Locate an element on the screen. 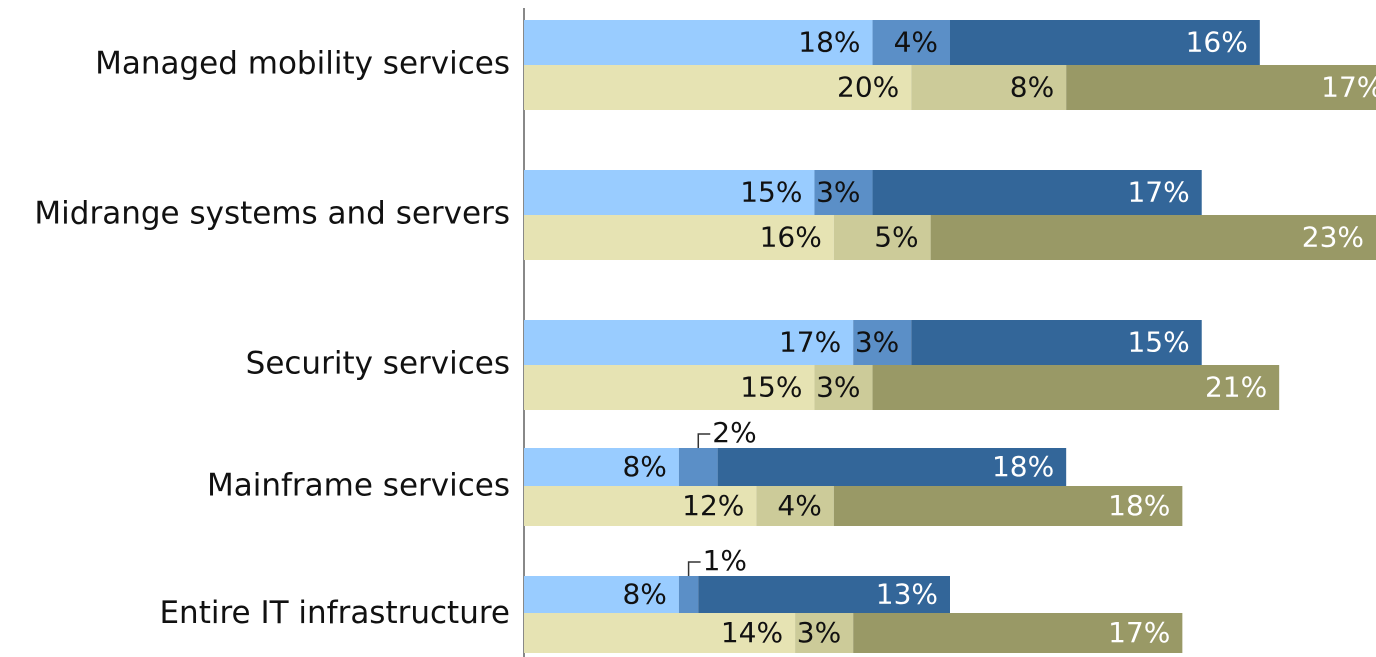 The width and height of the screenshot is (1376, 657). value-label: 12% is located at coordinates (713, 505).